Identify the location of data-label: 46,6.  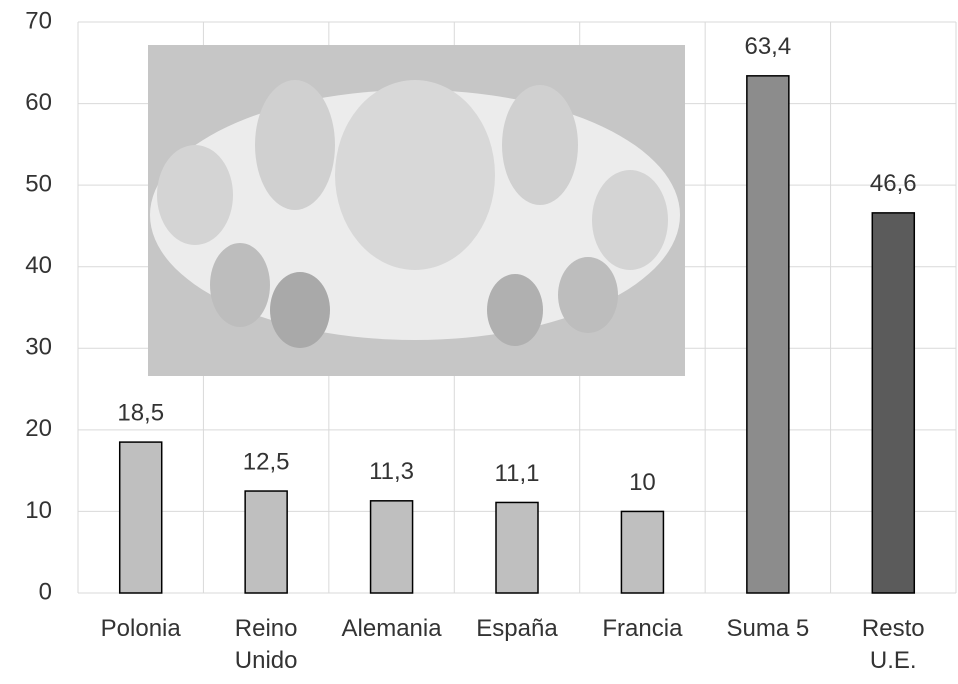
(893, 183).